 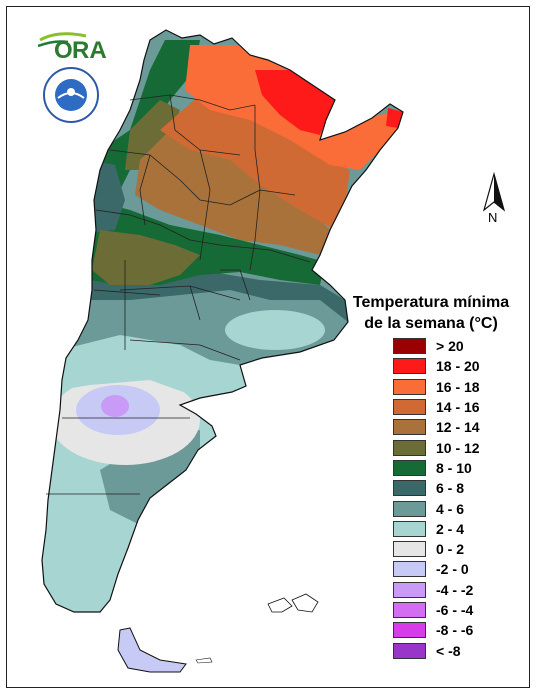 I want to click on legend-label: -4 - -2, so click(x=455, y=589).